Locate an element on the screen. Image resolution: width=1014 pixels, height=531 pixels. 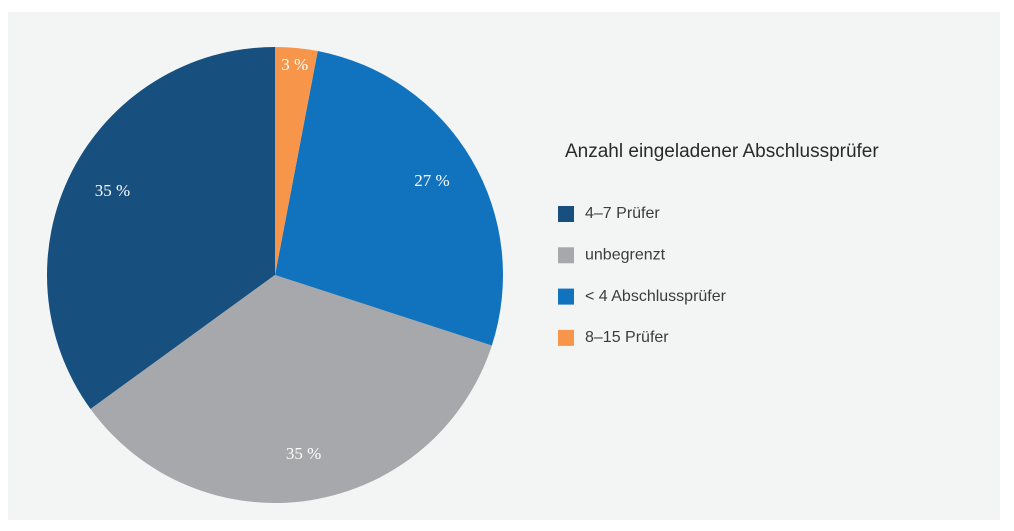
legend-label: < 4 Abschlussprüfer is located at coordinates (656, 296).